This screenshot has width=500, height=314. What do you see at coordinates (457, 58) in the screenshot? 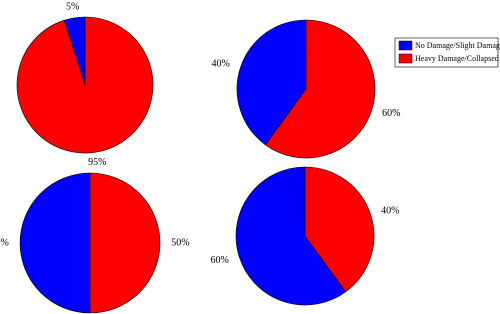
I see `legend-label: Heavy Damage/Collapsed` at bounding box center [457, 58].